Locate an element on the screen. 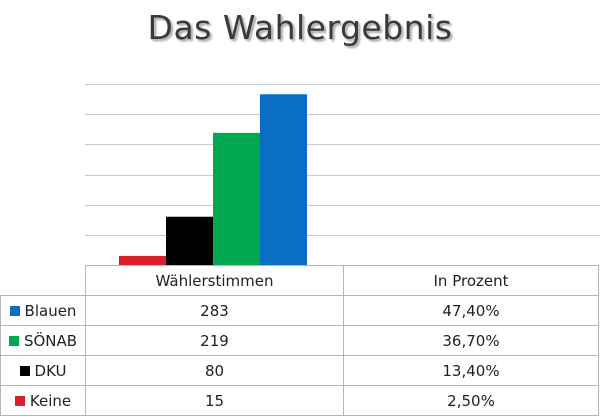  legend-swatch-dku is located at coordinates (24, 370).